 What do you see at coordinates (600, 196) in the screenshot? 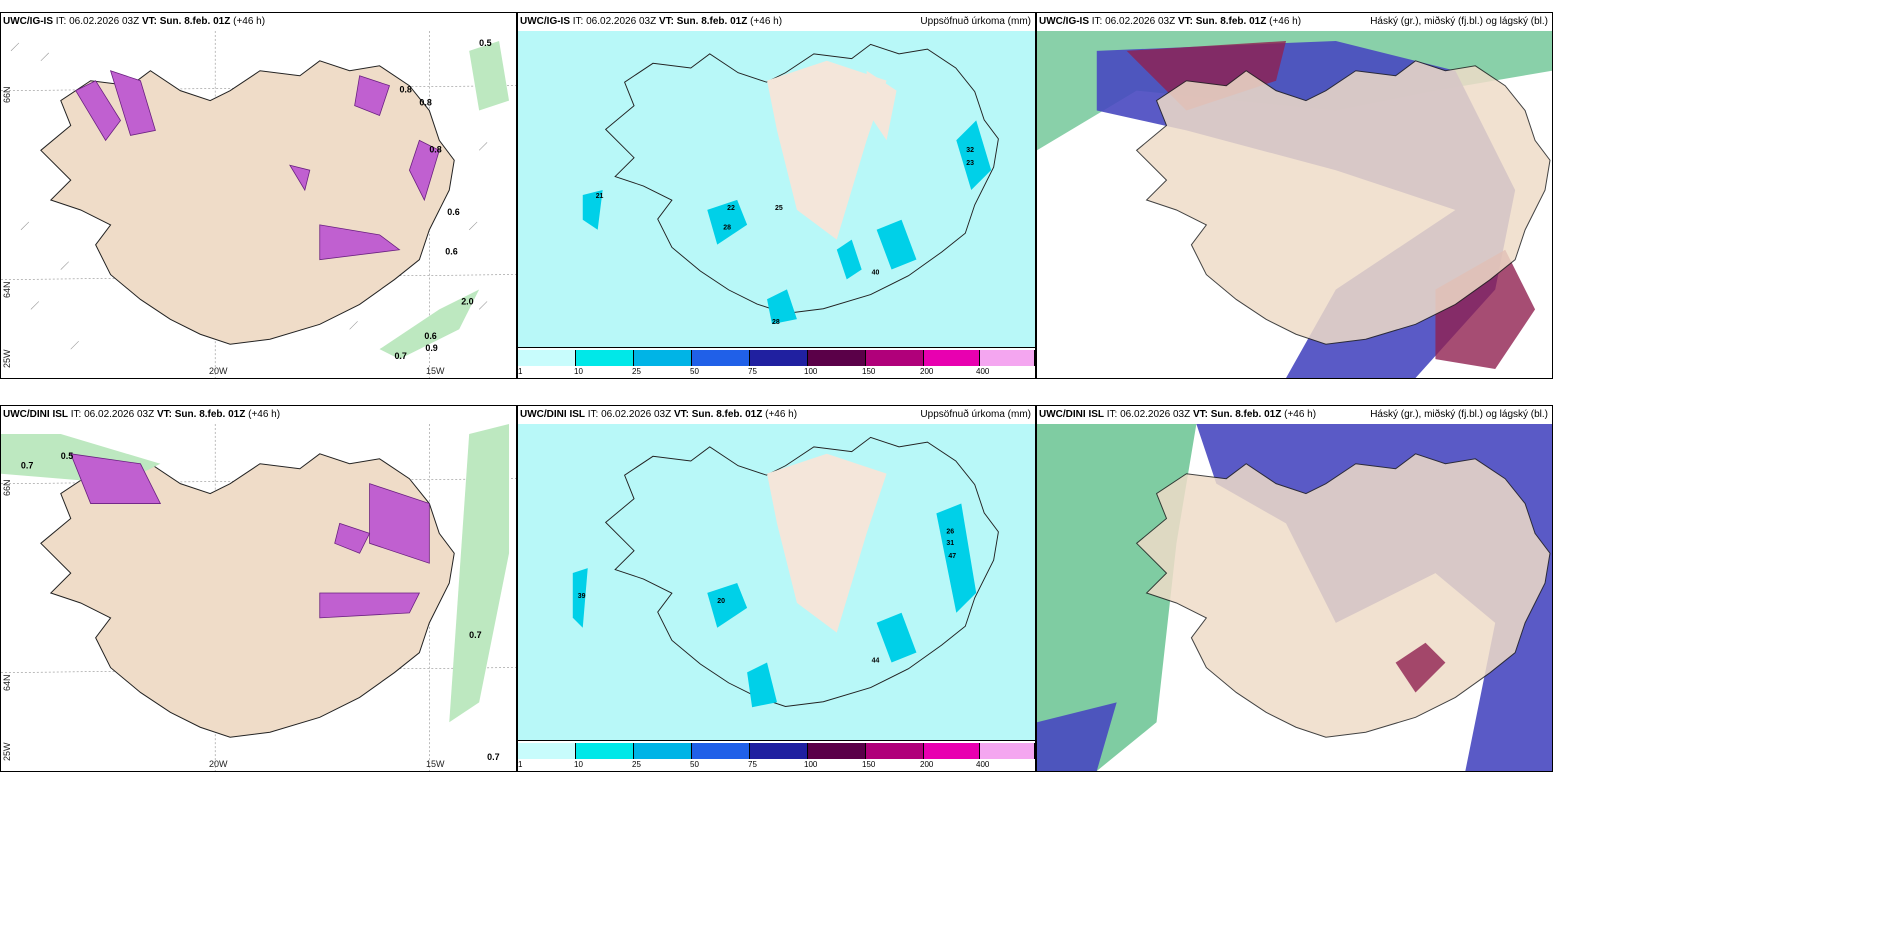
I see `svg-text: 21` at bounding box center [600, 196].